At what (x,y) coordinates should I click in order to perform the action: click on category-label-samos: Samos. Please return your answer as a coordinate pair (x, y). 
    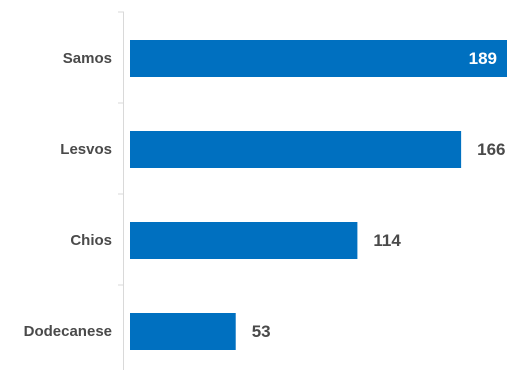
    Looking at the image, I should click on (87, 58).